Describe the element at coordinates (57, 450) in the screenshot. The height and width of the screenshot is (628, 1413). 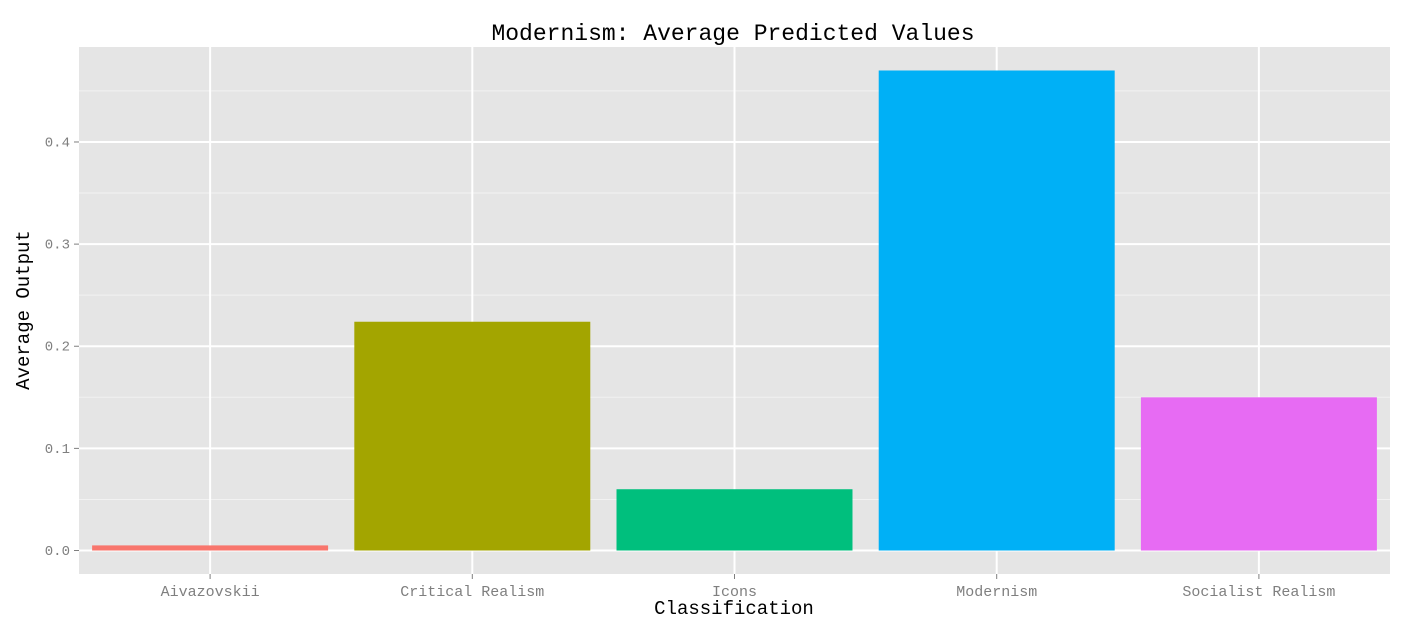
I see `y-tick-label: 0.1` at that location.